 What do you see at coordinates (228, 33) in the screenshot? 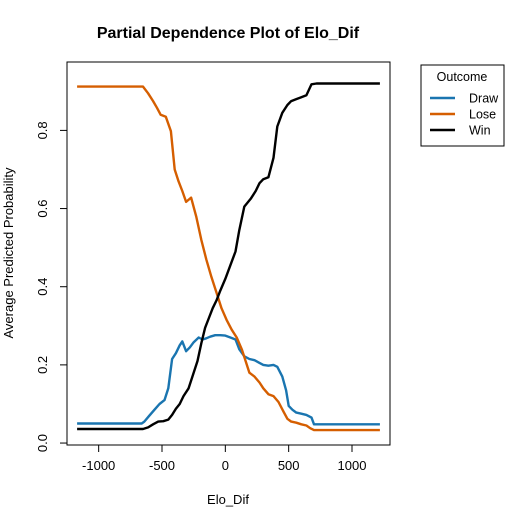
I see `chart-title: Partial Dependence Plot of Elo_Dif` at bounding box center [228, 33].